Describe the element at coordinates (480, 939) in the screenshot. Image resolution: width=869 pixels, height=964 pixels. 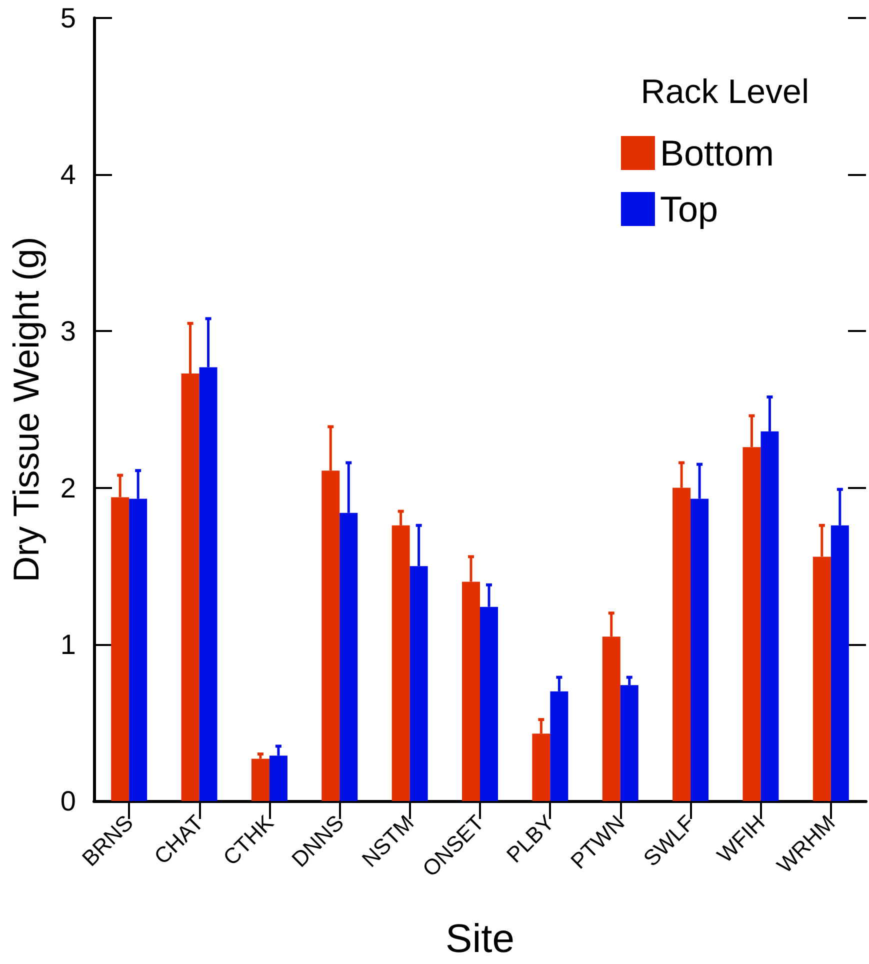
I see `x-axis-title: Site` at that location.